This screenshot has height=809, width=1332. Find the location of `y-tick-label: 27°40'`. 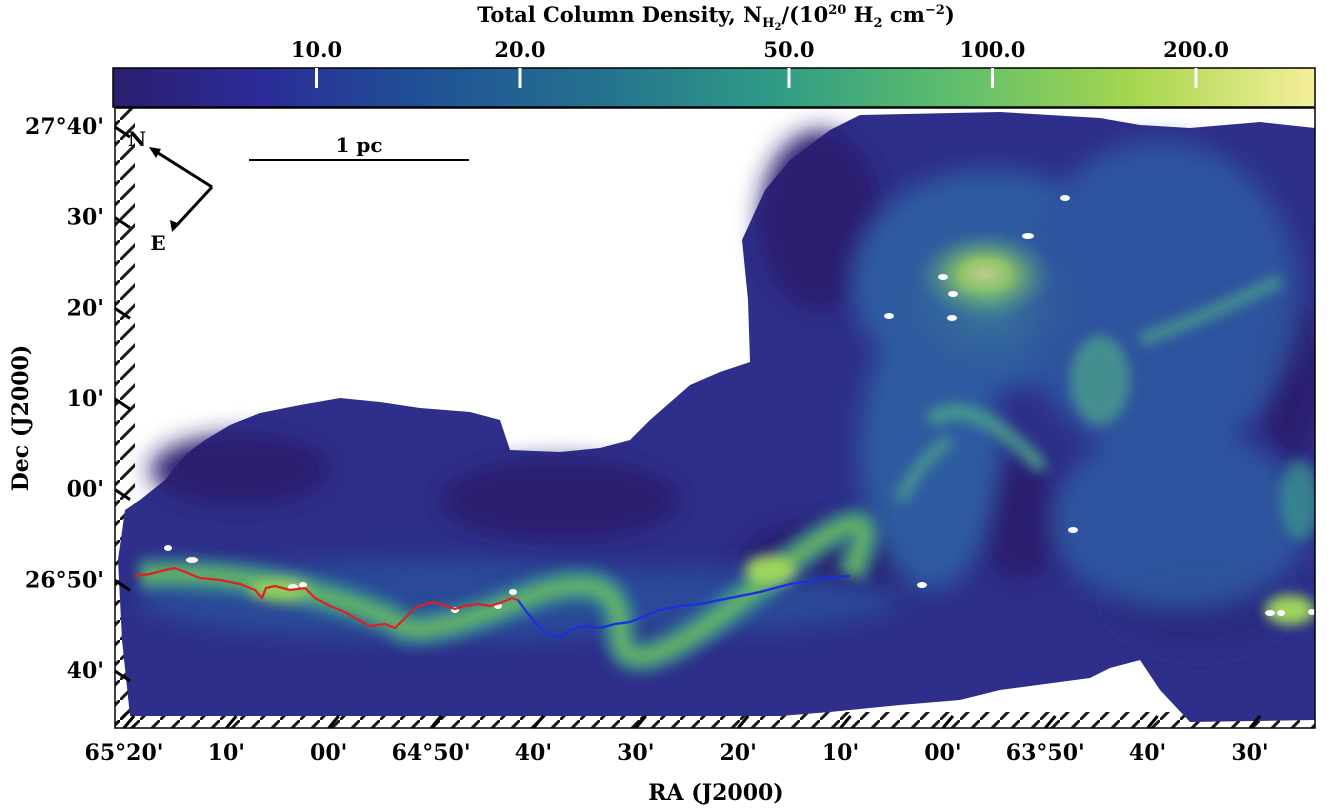

y-tick-label: 27°40' is located at coordinates (64, 127).